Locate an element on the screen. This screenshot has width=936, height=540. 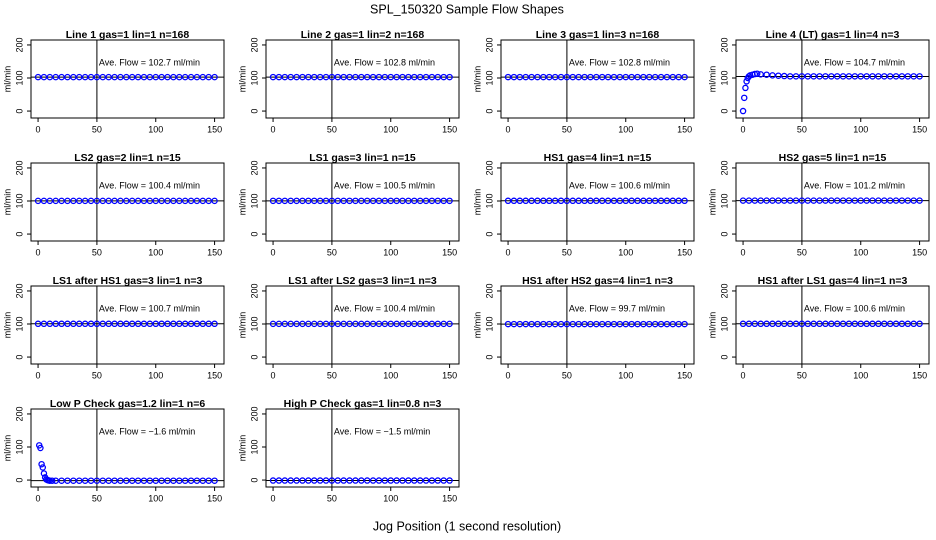
y-tick-label: 0 is located at coordinates (19, 234).